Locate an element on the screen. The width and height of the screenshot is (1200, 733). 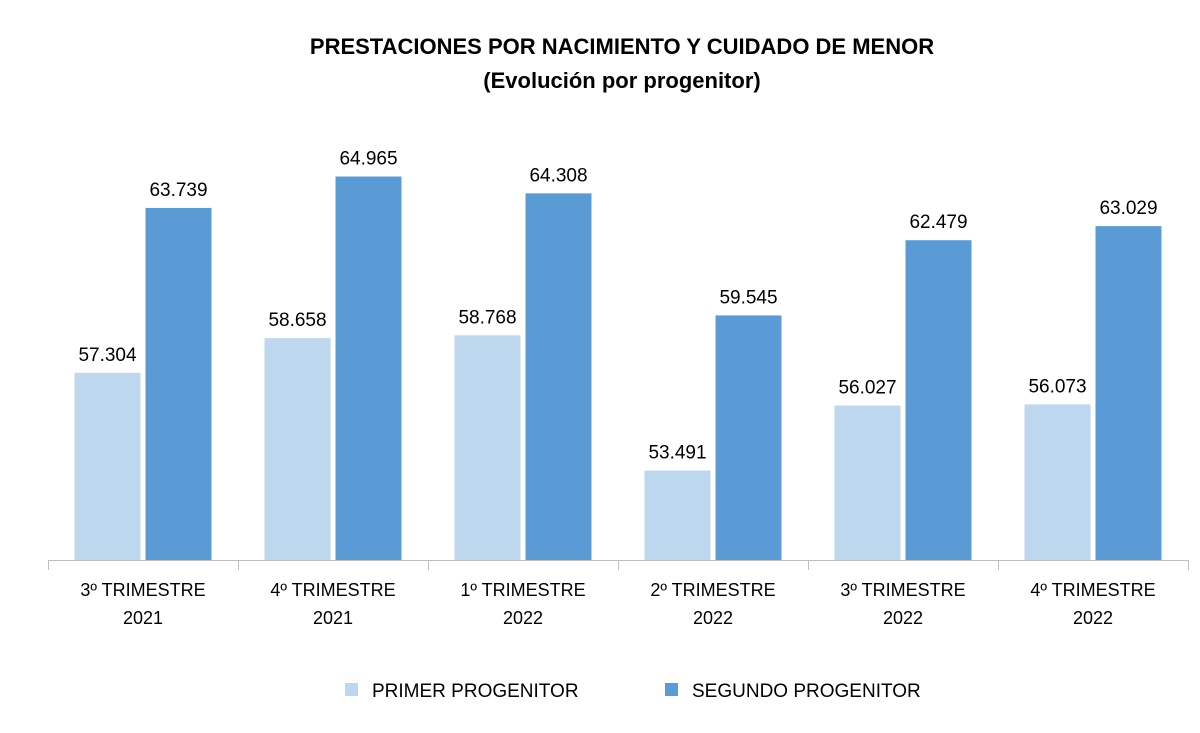
data-label: 64.965 is located at coordinates (368, 159).